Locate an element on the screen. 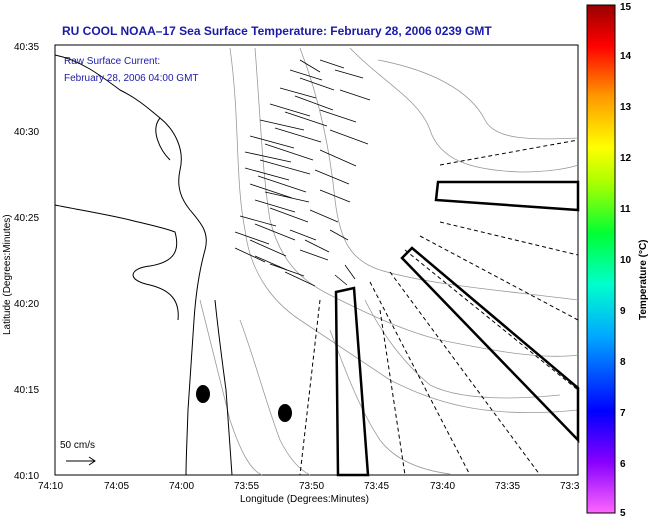 The width and height of the screenshot is (651, 519). y-tick-label: 40:10 is located at coordinates (26, 476).